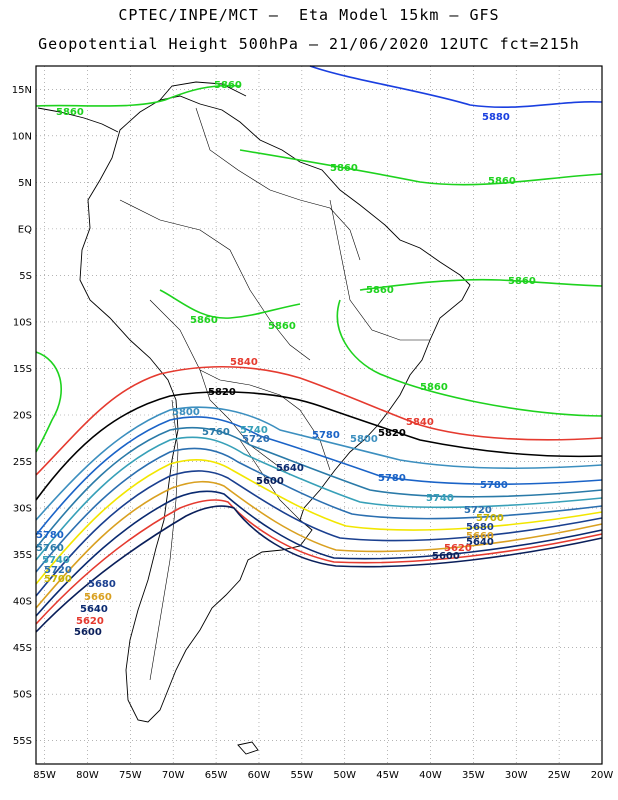  I want to click on lon-tick-label: 70W, so click(173, 775).